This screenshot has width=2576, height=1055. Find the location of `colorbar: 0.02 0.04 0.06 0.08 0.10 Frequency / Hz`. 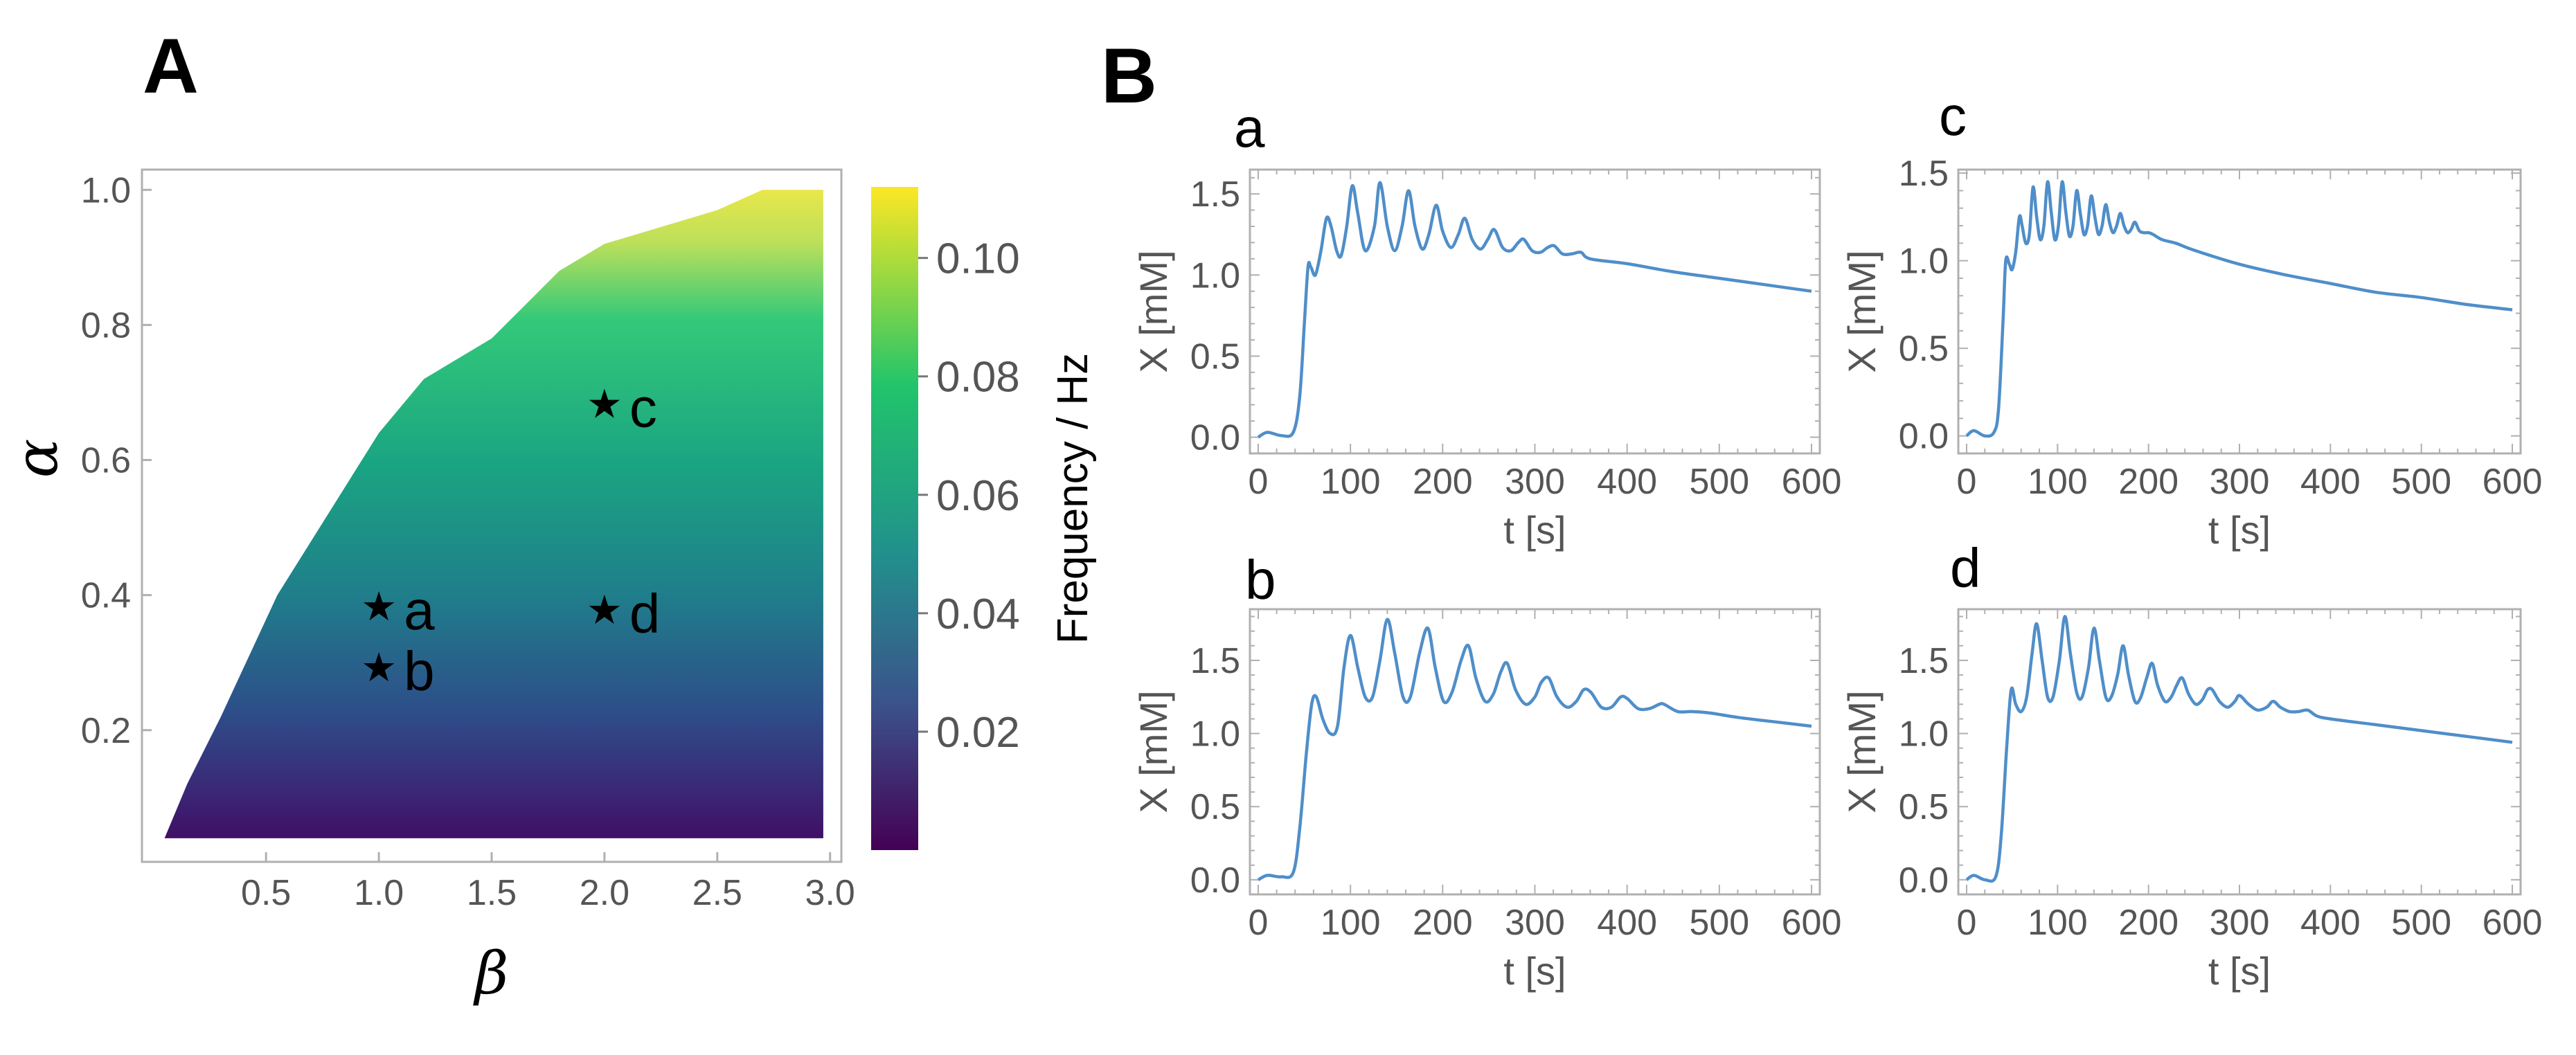

colorbar: 0.02 0.04 0.06 0.08 0.10 Frequency / Hz is located at coordinates (984, 518).